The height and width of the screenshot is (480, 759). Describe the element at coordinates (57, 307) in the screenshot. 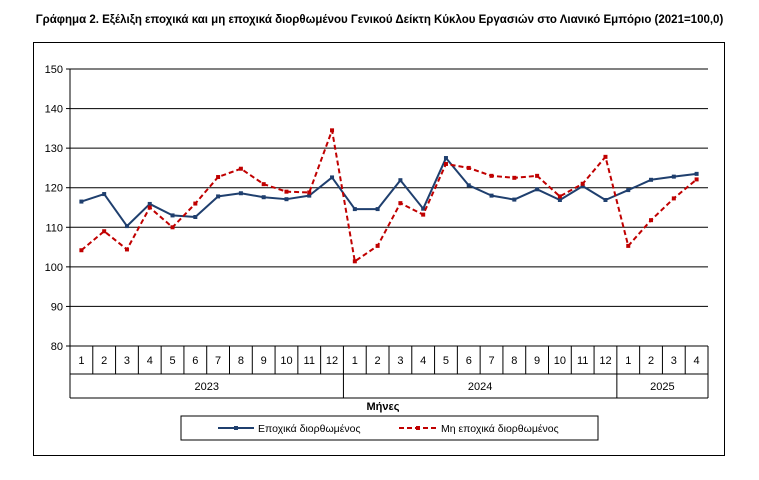

I see `y-tick-label: 90` at that location.